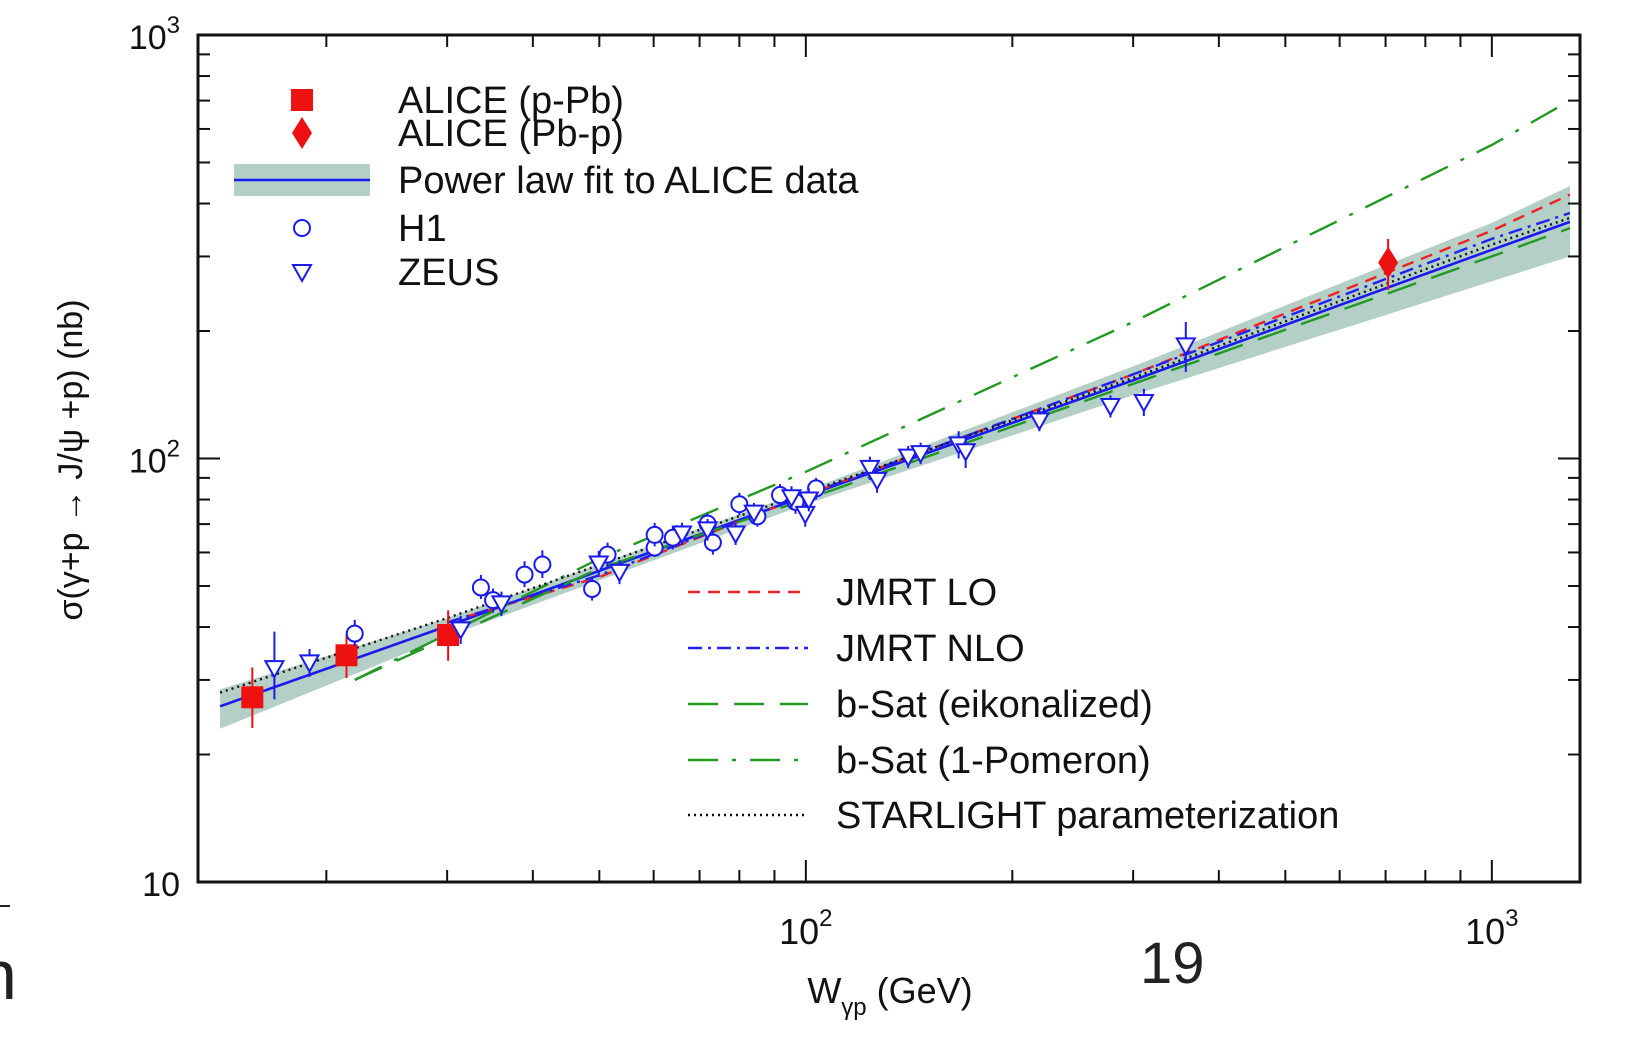 Image resolution: width=1634 pixels, height=1057 pixels. What do you see at coordinates (805, 928) in the screenshot?
I see `x-tick-label: 10²` at bounding box center [805, 928].